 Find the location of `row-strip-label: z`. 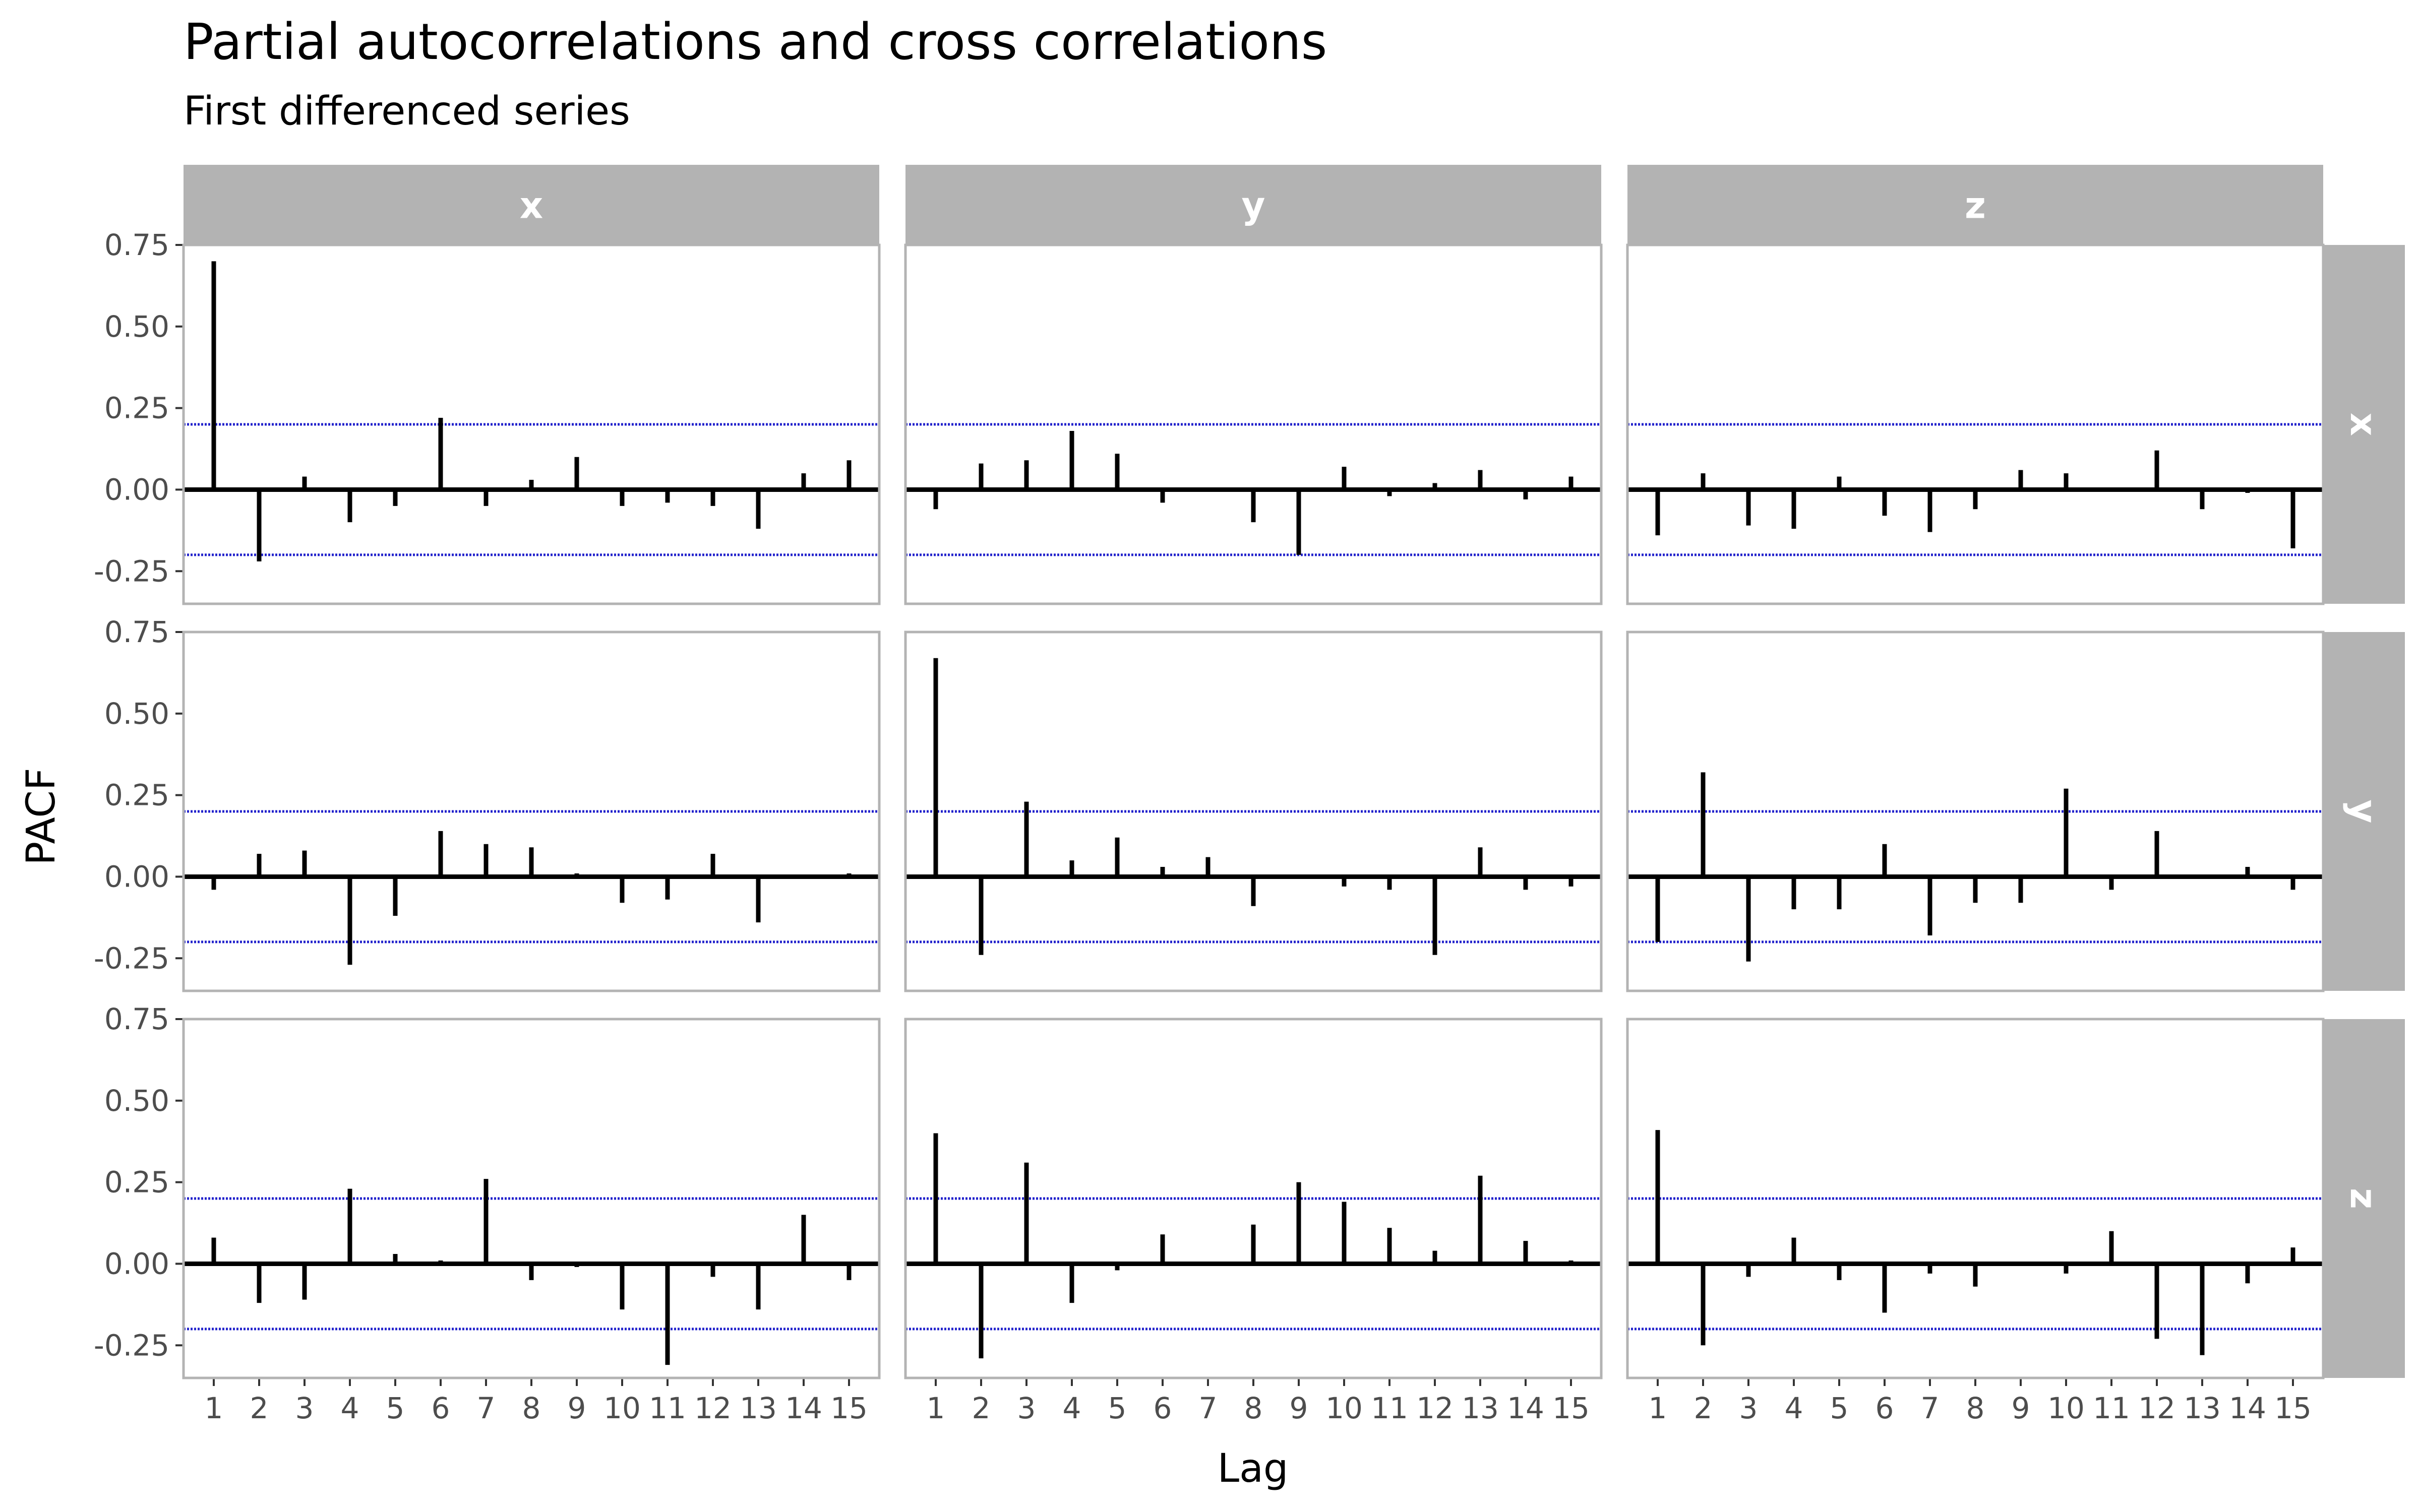

row-strip-label: z is located at coordinates (2363, 1198).